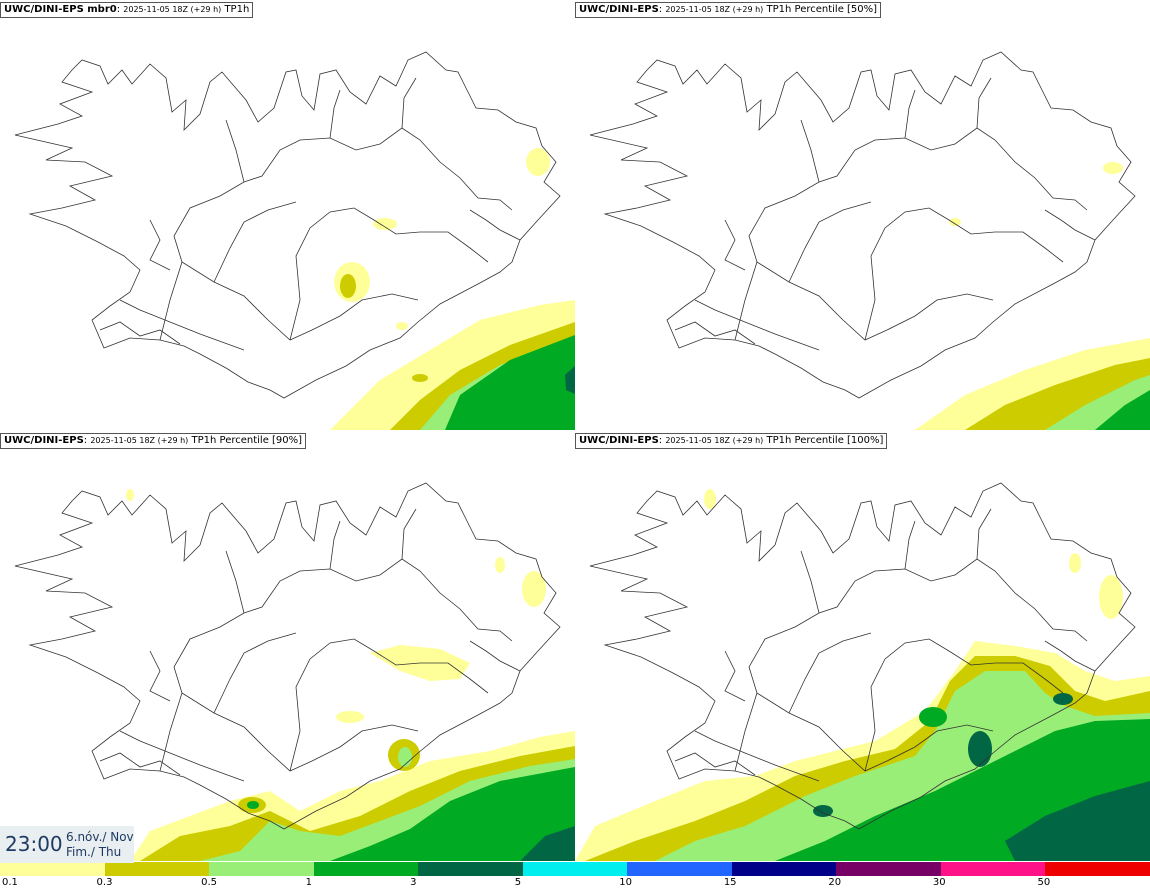  Describe the element at coordinates (10, 882) in the screenshot. I see `colorbar-tick-label: 0.1` at that location.